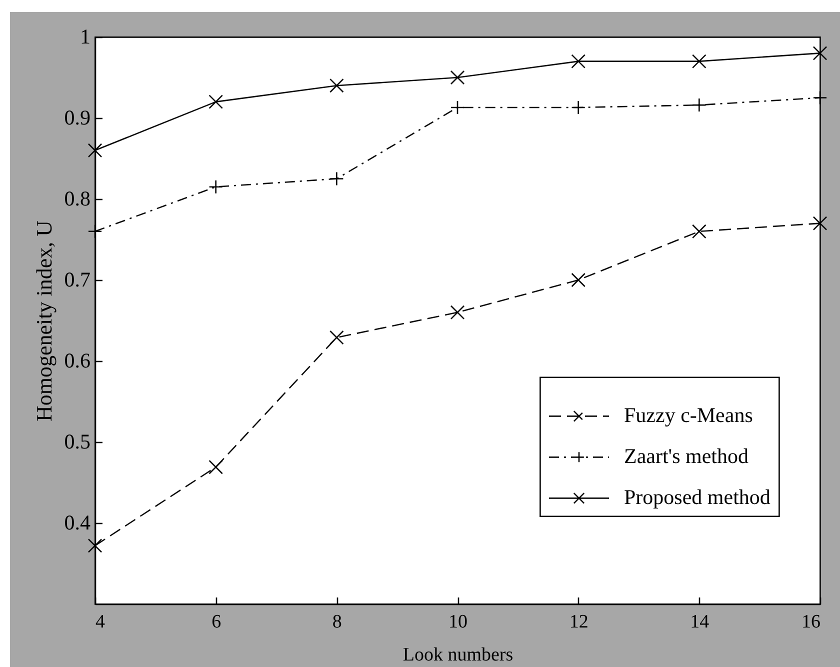  Describe the element at coordinates (337, 622) in the screenshot. I see `x-tick-label: 8` at that location.